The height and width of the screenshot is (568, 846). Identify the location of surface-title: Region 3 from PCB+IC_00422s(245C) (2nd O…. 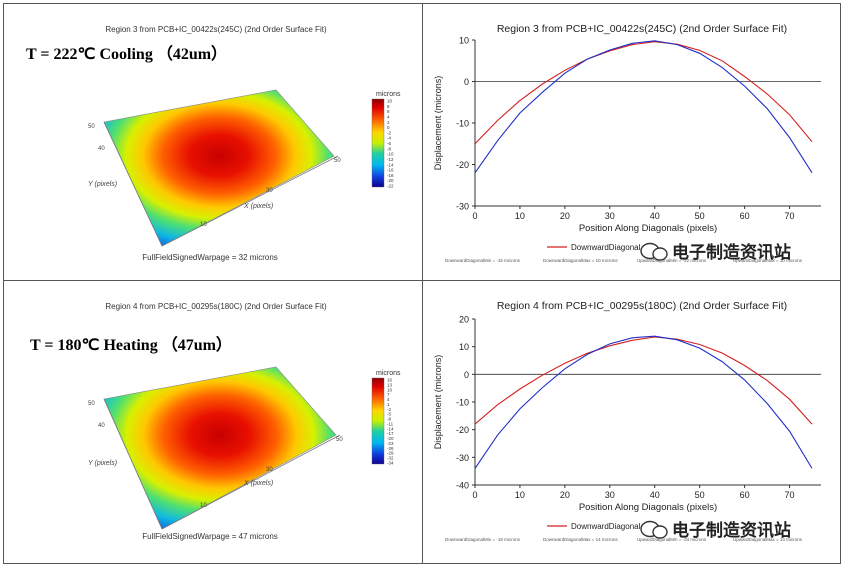
(216, 29).